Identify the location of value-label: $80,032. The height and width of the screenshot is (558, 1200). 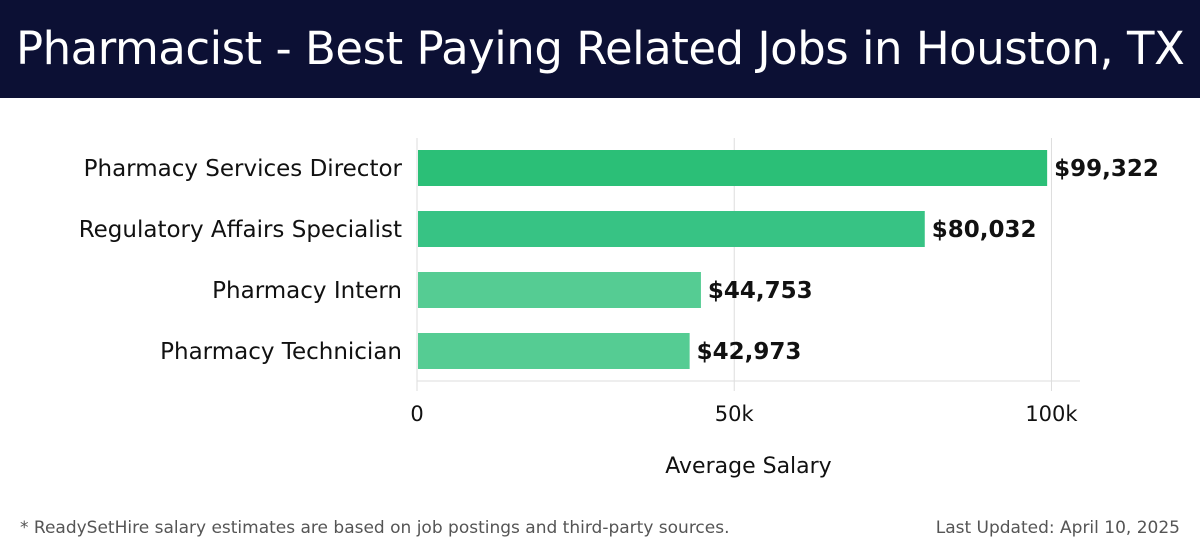
(984, 230).